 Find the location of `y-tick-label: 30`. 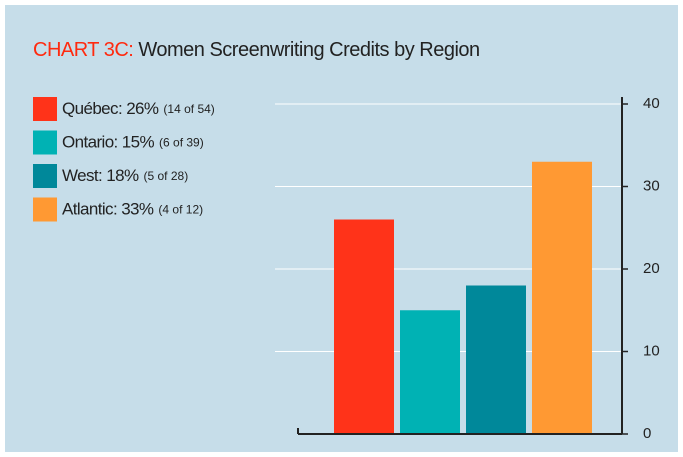

y-tick-label: 30 is located at coordinates (651, 185).